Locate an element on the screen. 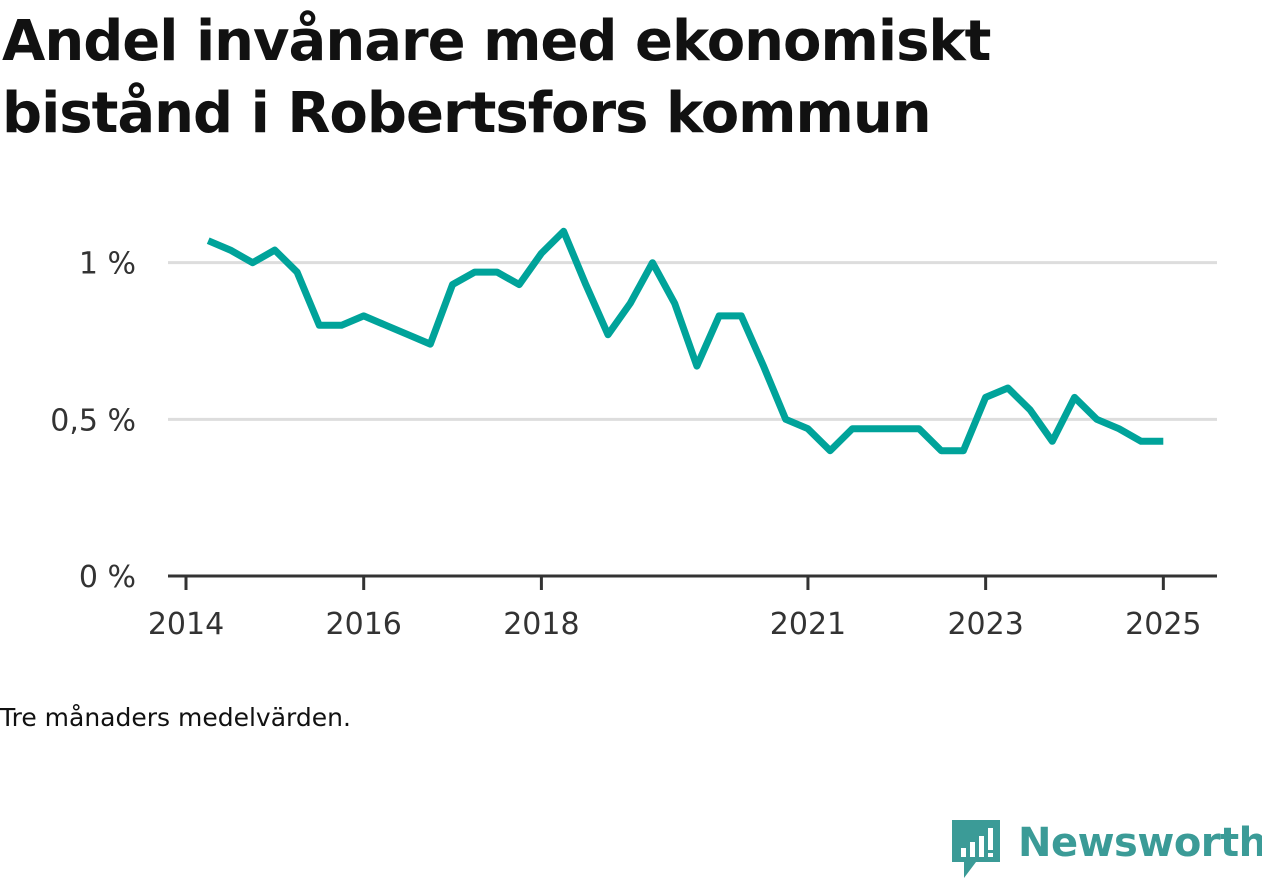 The height and width of the screenshot is (882, 1262). y-axis: 0 % 0,5 % 1 % is located at coordinates (93, 421).